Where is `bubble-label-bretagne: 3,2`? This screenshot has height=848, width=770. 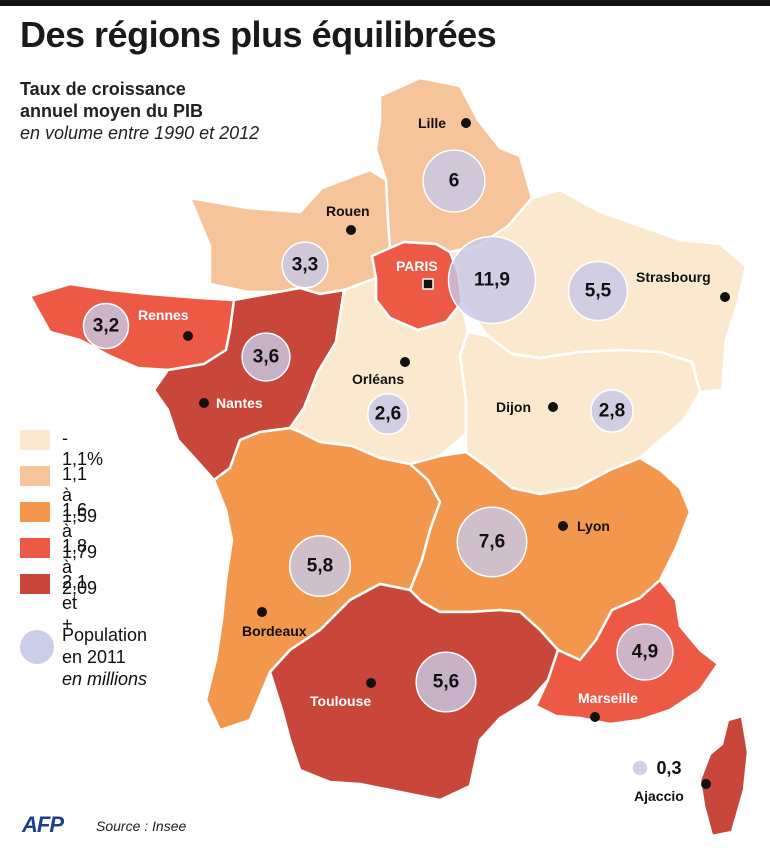
bubble-label-bretagne: 3,2 is located at coordinates (106, 326).